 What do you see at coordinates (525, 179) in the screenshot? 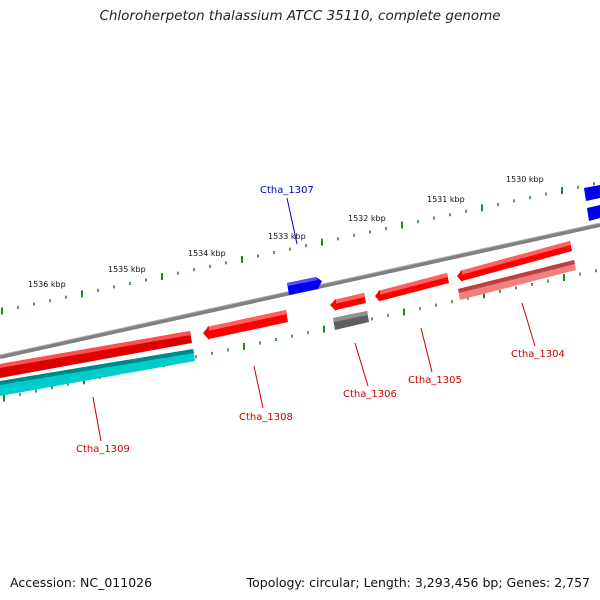
I see `scale-label-1530: 1530 kbp` at bounding box center [525, 179].